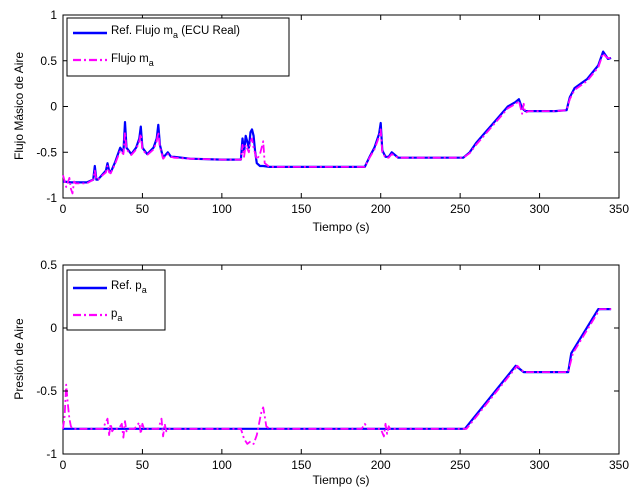 This screenshot has height=490, width=632. I want to click on legend: Ref. Flujo ma (ECU Real) Flujo ma, so click(178, 47).